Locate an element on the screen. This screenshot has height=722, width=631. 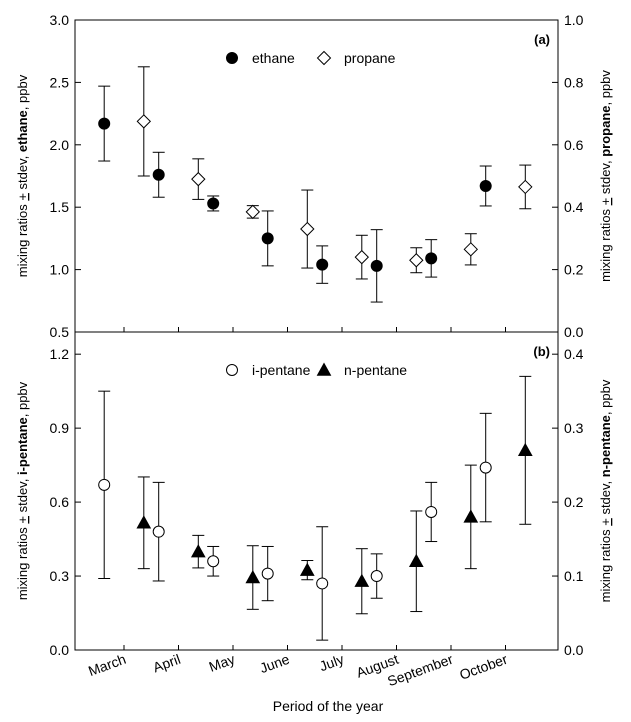
legend-label: i-pentane is located at coordinates (281, 370).